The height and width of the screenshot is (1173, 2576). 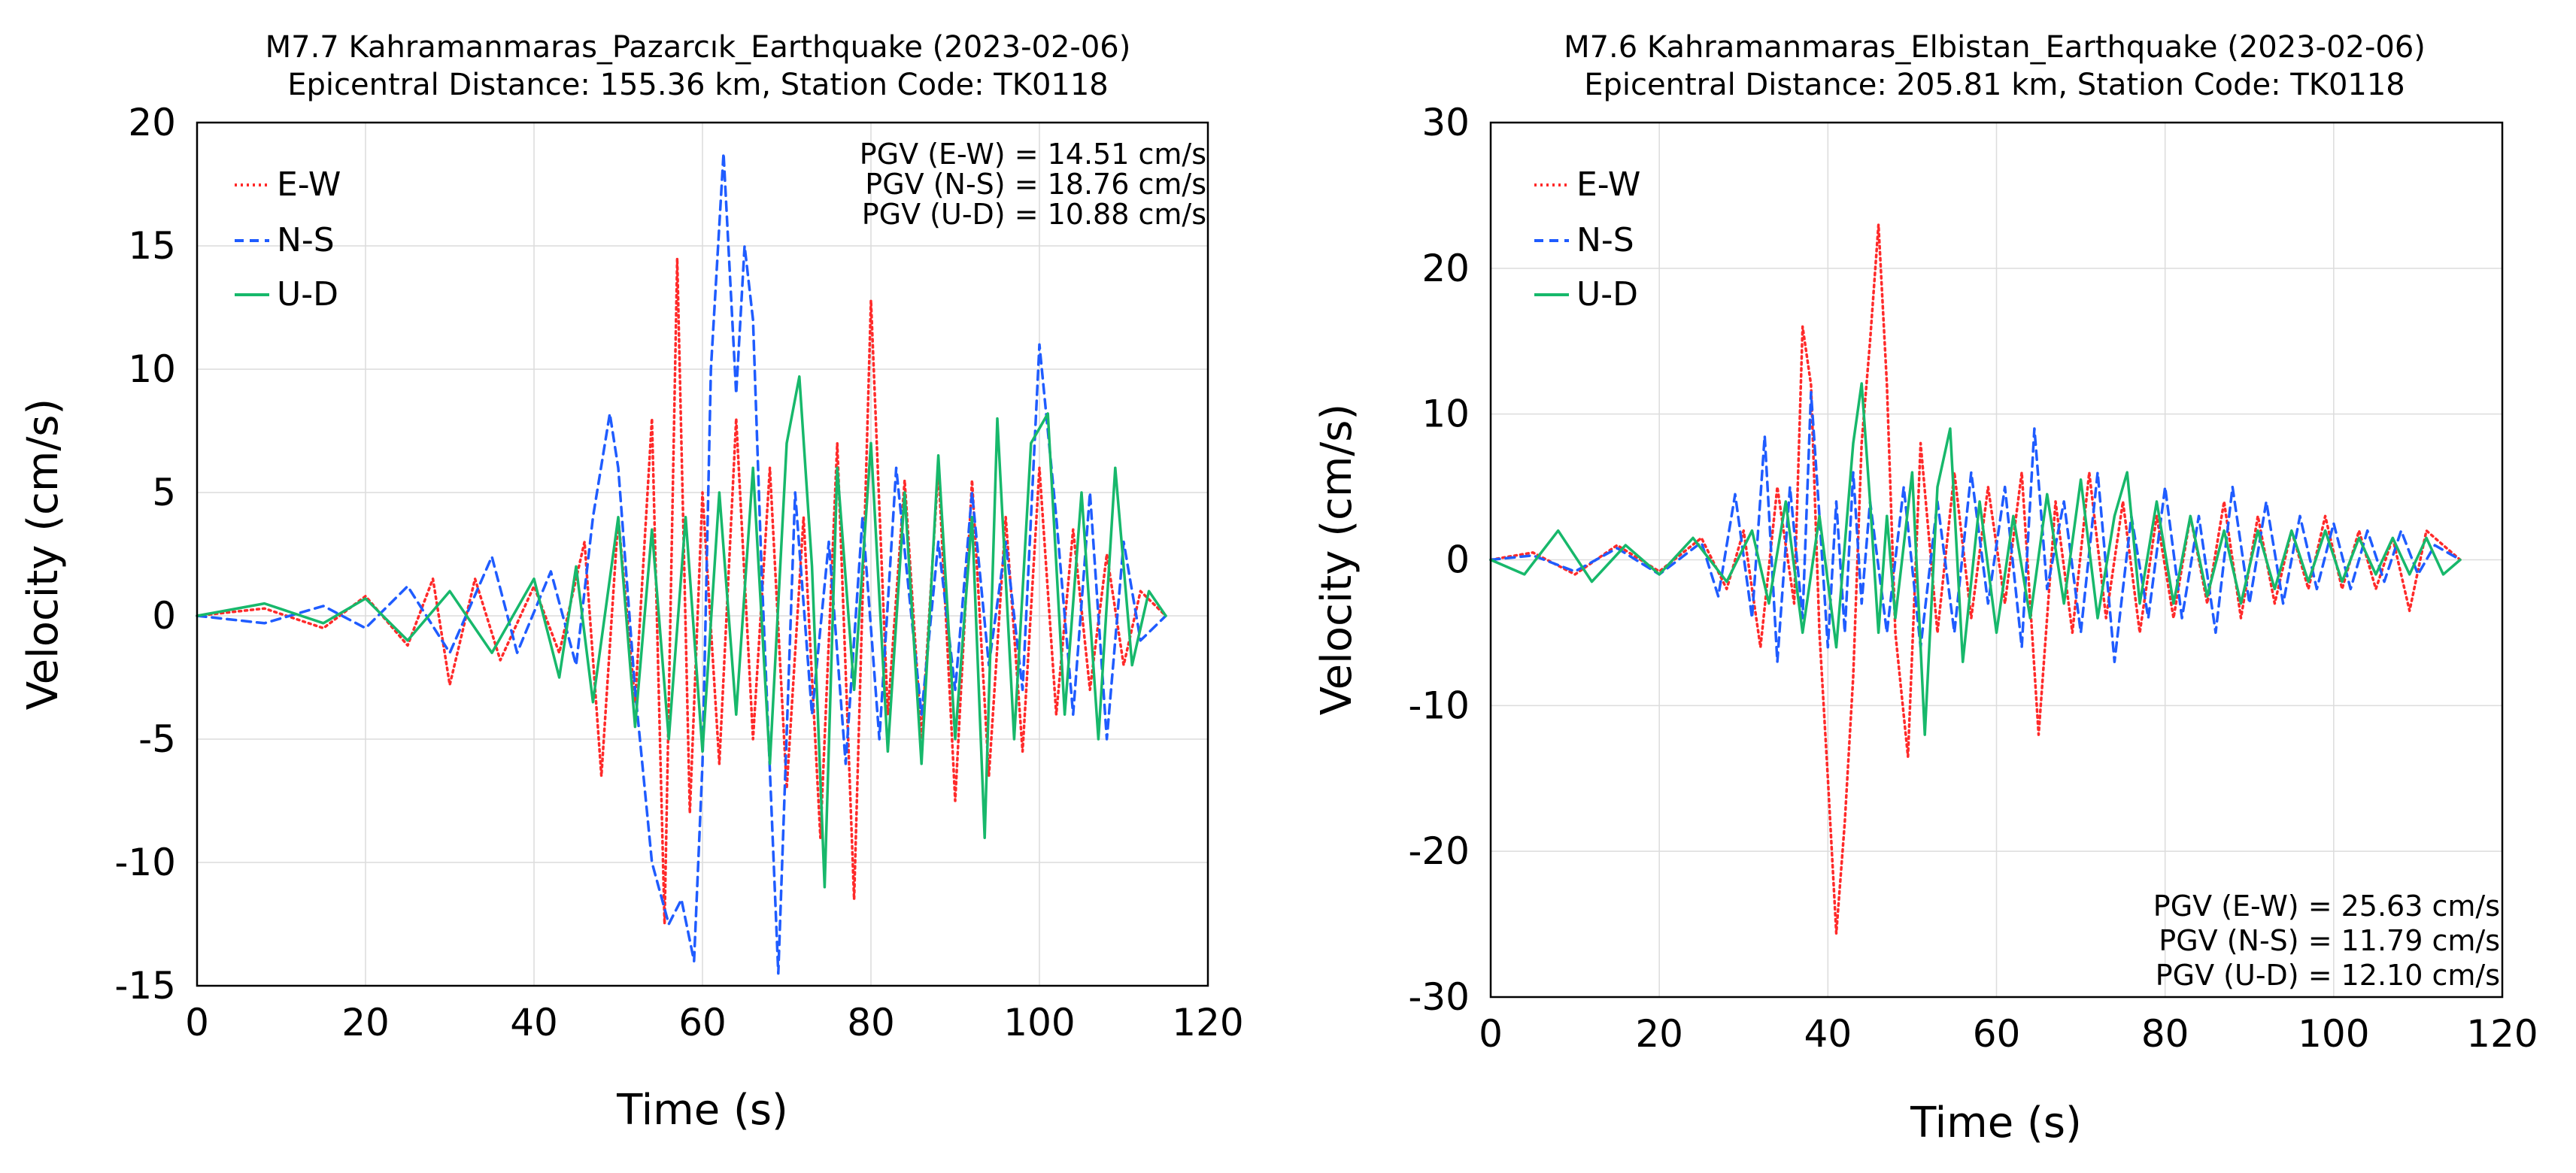 I want to click on y-tick-label: -15, so click(x=145, y=986).